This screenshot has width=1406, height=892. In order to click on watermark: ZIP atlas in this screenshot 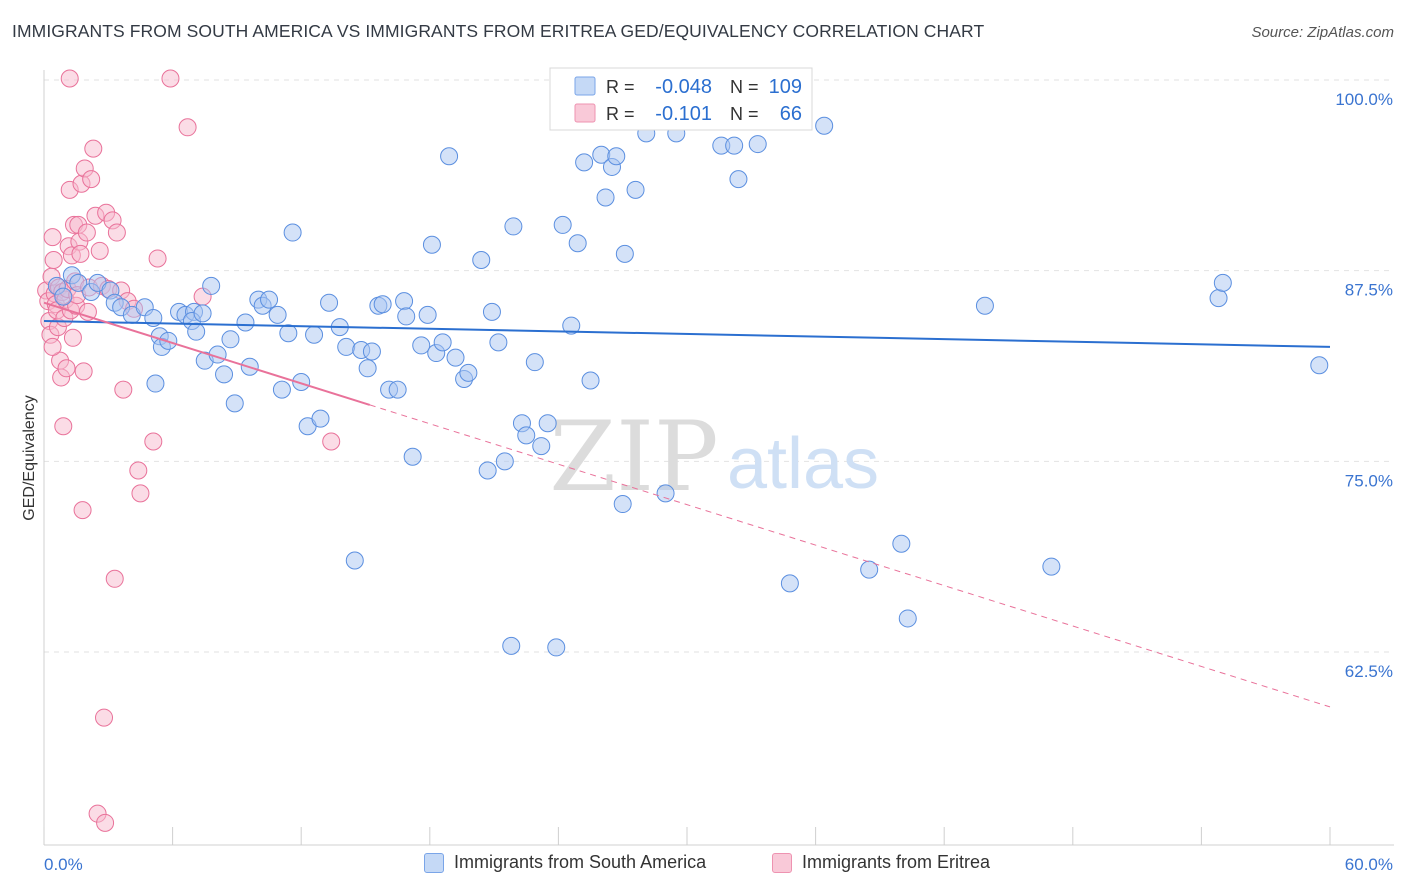, I will do `click(714, 457)`.